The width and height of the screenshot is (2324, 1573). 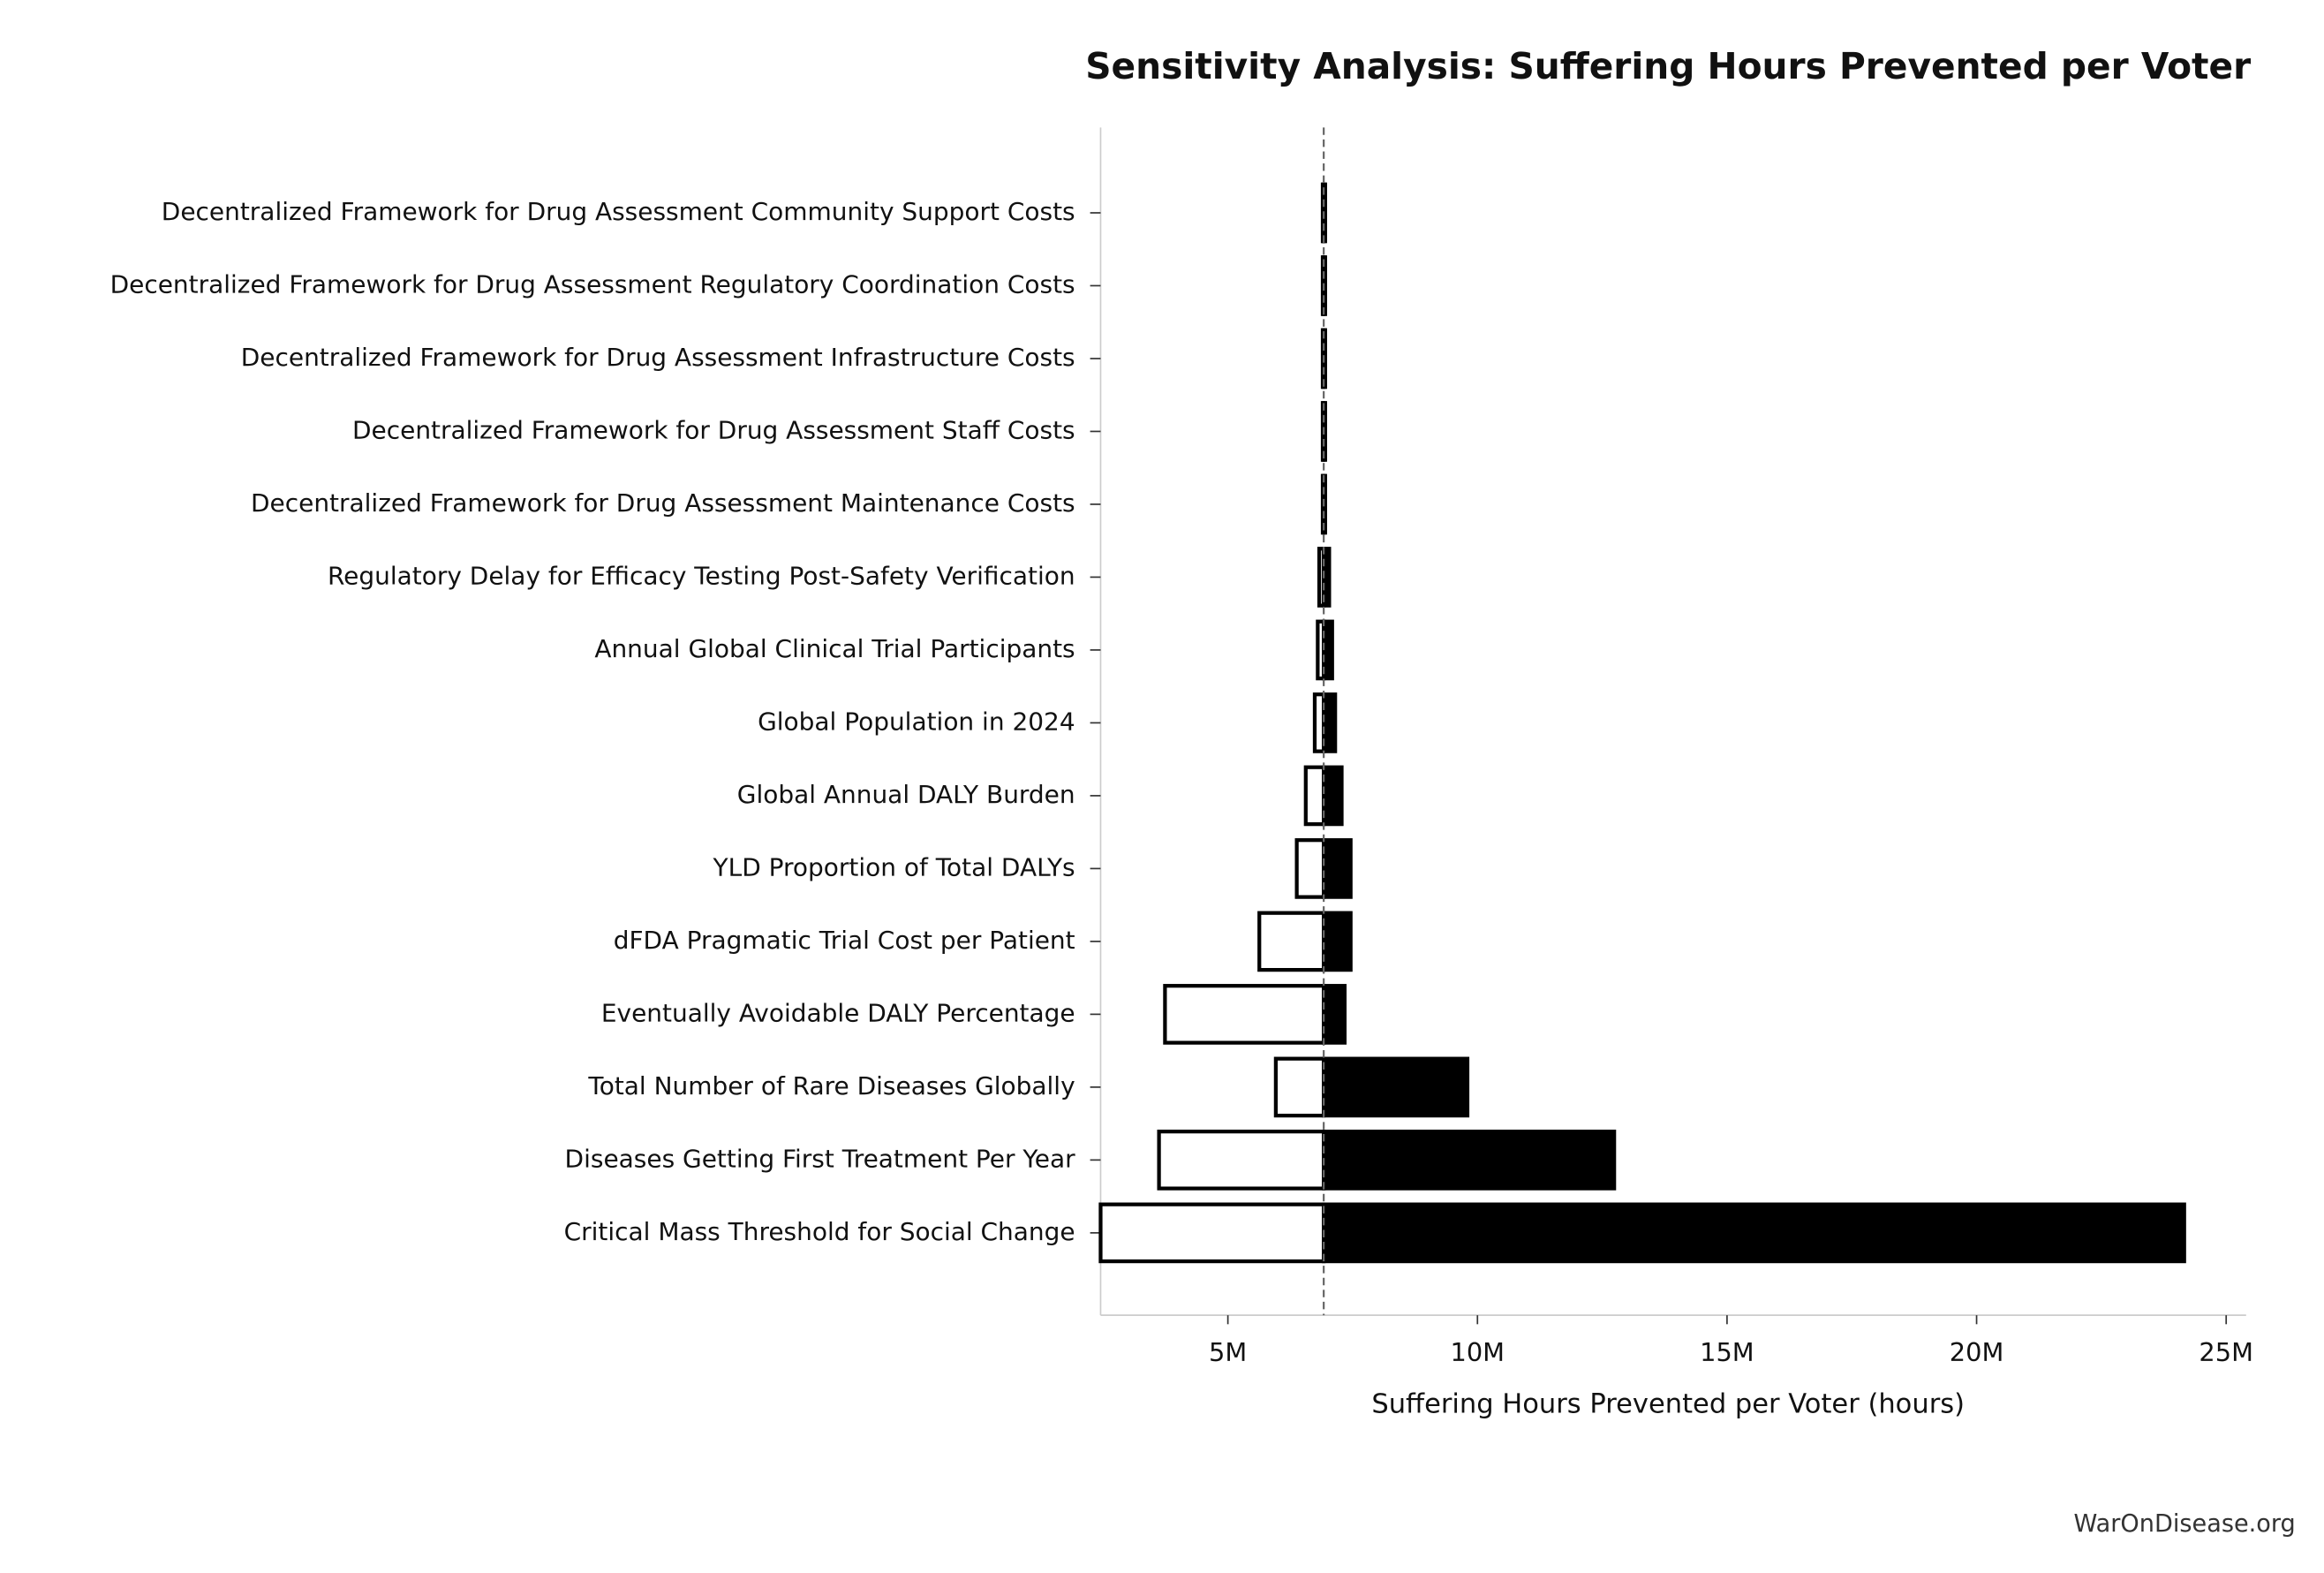 What do you see at coordinates (845, 940) in the screenshot?
I see `y-tick-label: dFDA Pragmatic Trial Cost per Patient` at bounding box center [845, 940].